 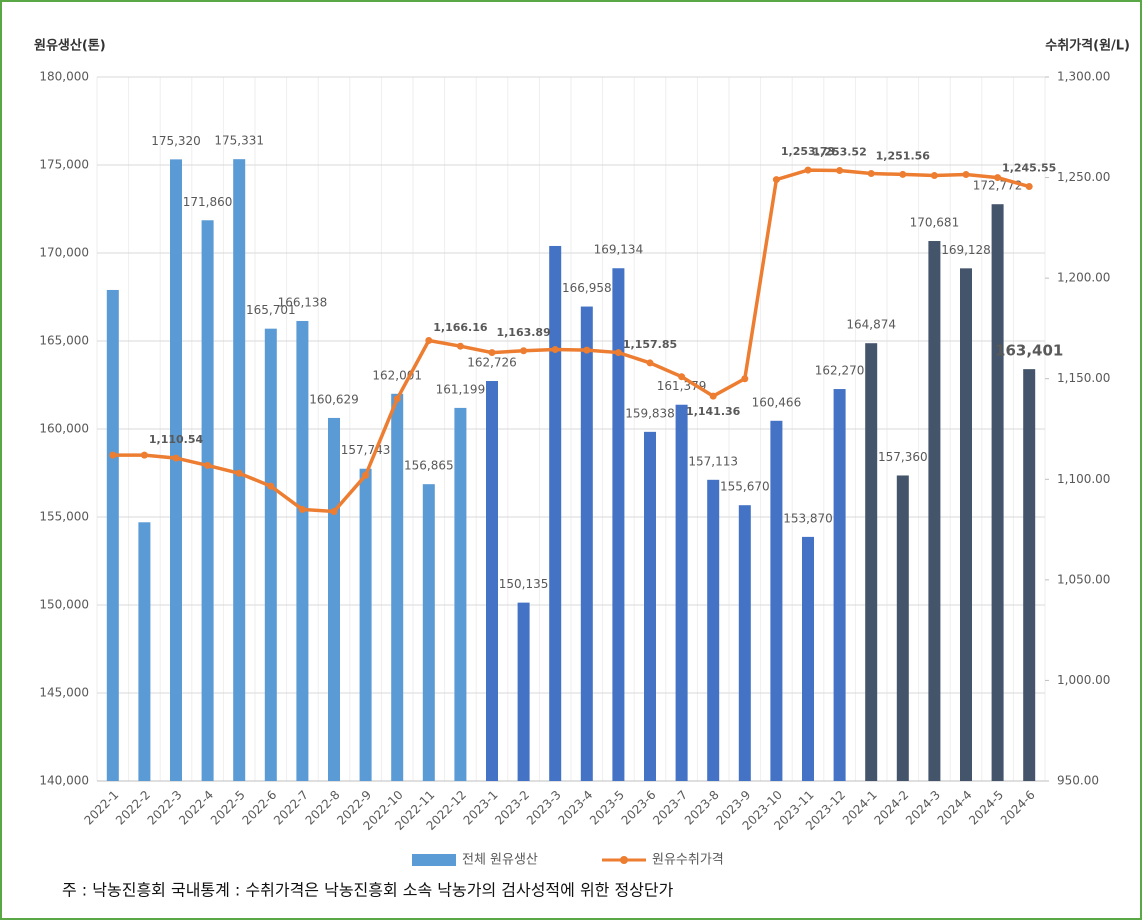 What do you see at coordinates (1083, 378) in the screenshot?
I see `y2-tick-label: 1,150.00` at bounding box center [1083, 378].